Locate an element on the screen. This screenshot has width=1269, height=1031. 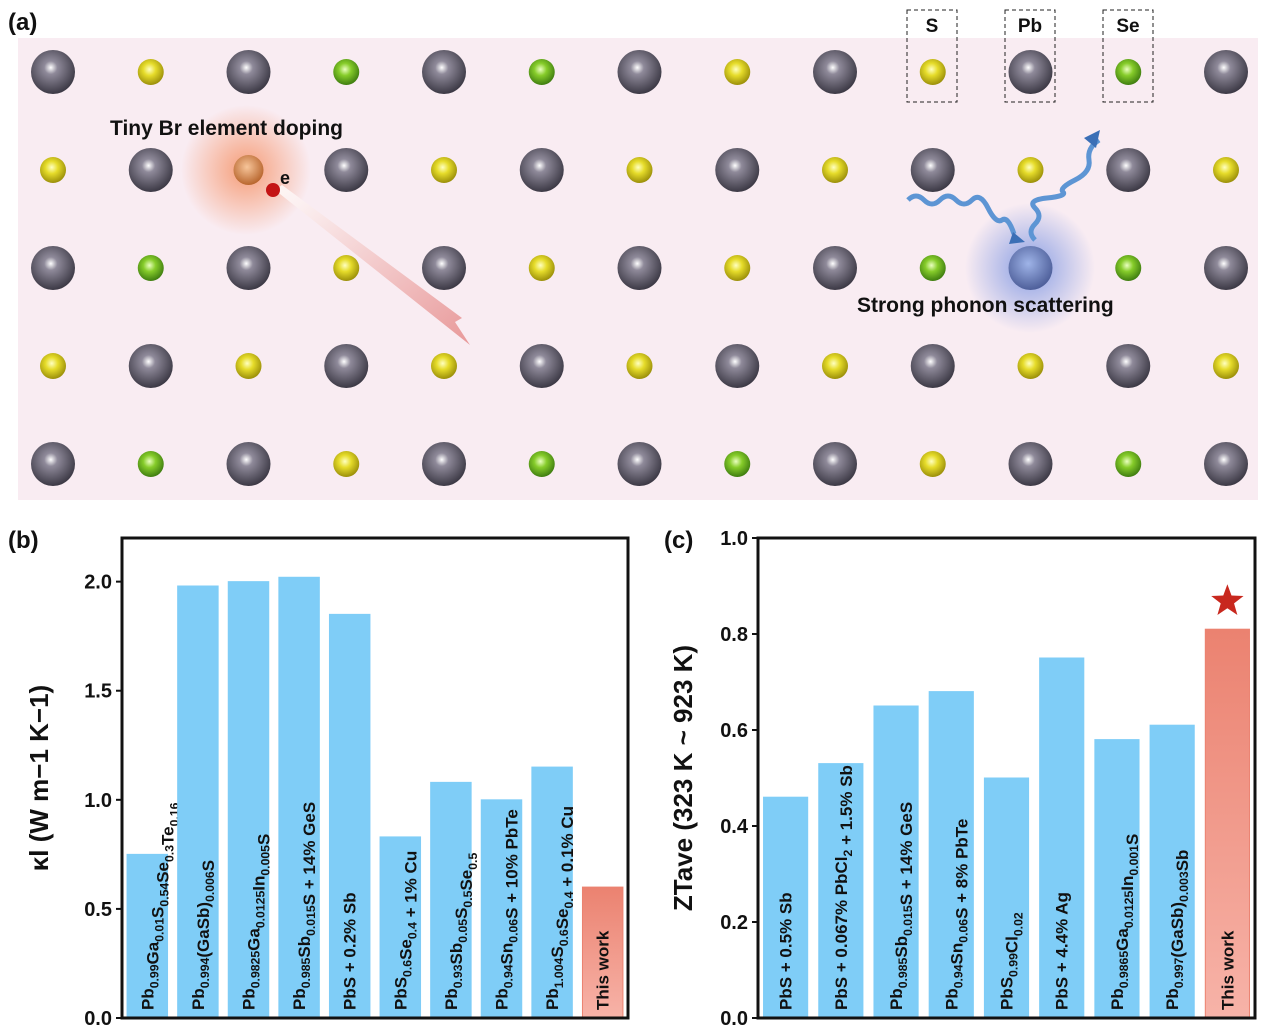
doping-label: Tiny Br element doping is located at coordinates (226, 128).